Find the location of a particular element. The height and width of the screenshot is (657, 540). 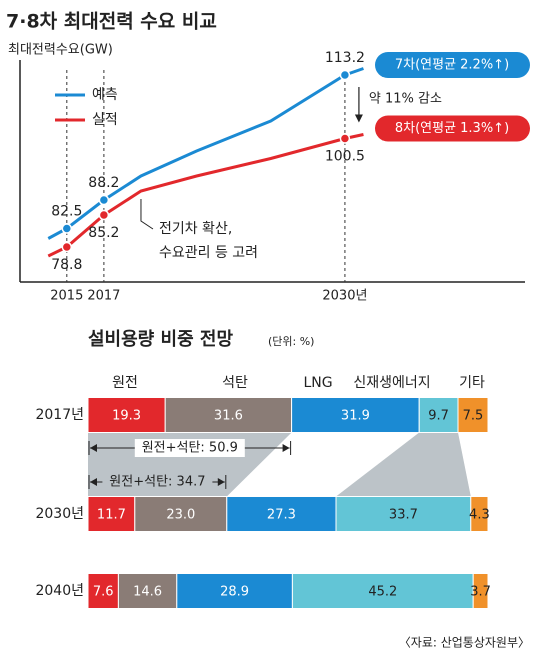

legend-label: 원전 is located at coordinates (125, 383).